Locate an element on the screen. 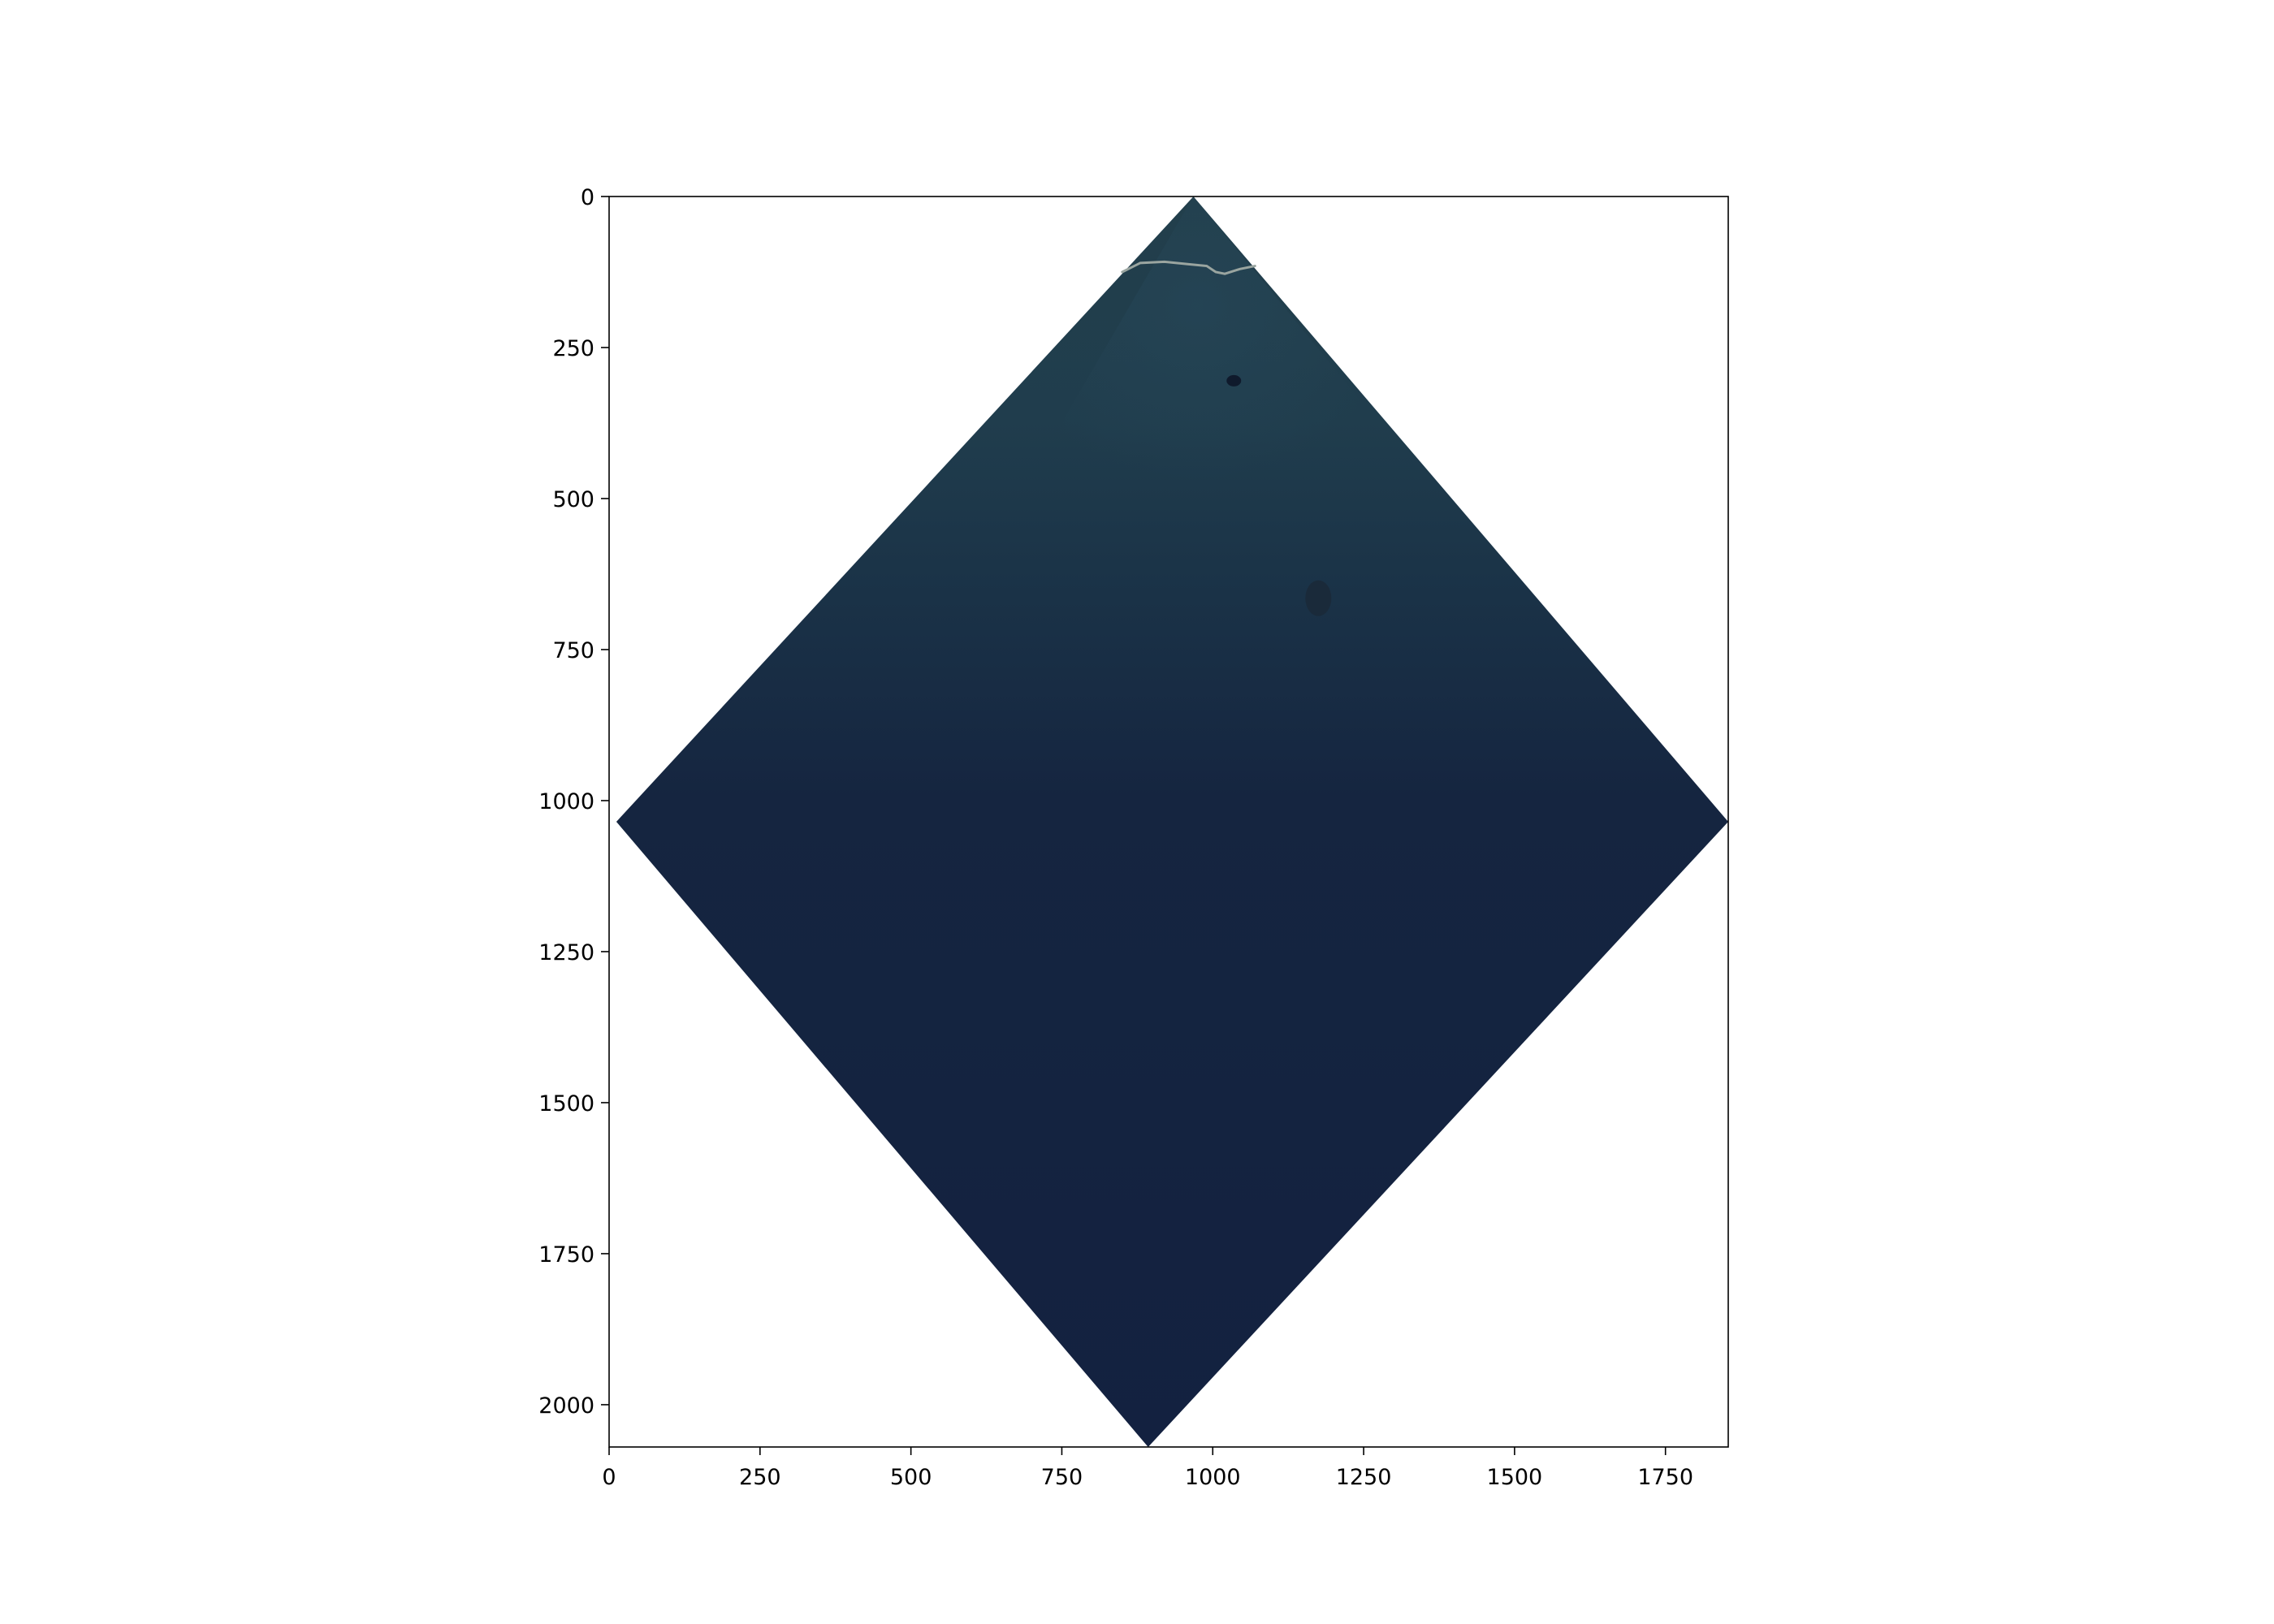  x-tick-label: 1000 is located at coordinates (1213, 1477).